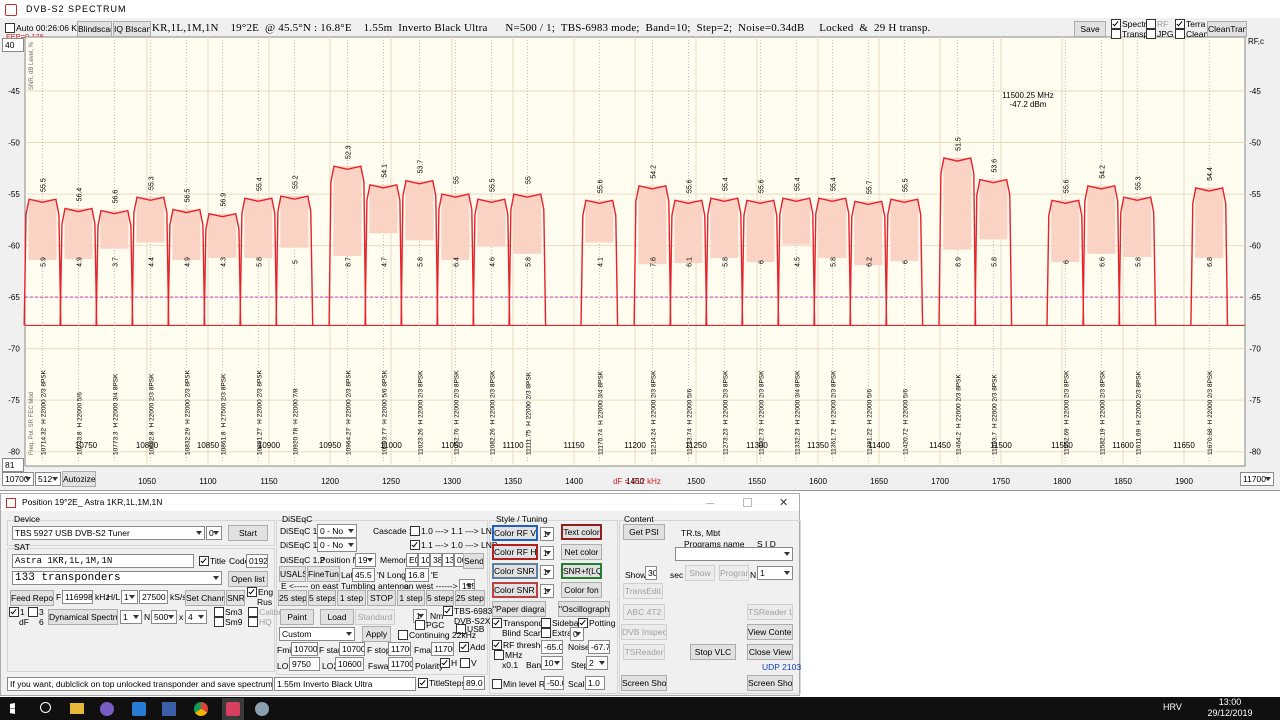 Image resolution: width=1280 pixels, height=720 pixels. I want to click on button: Get PSI, so click(644, 532).